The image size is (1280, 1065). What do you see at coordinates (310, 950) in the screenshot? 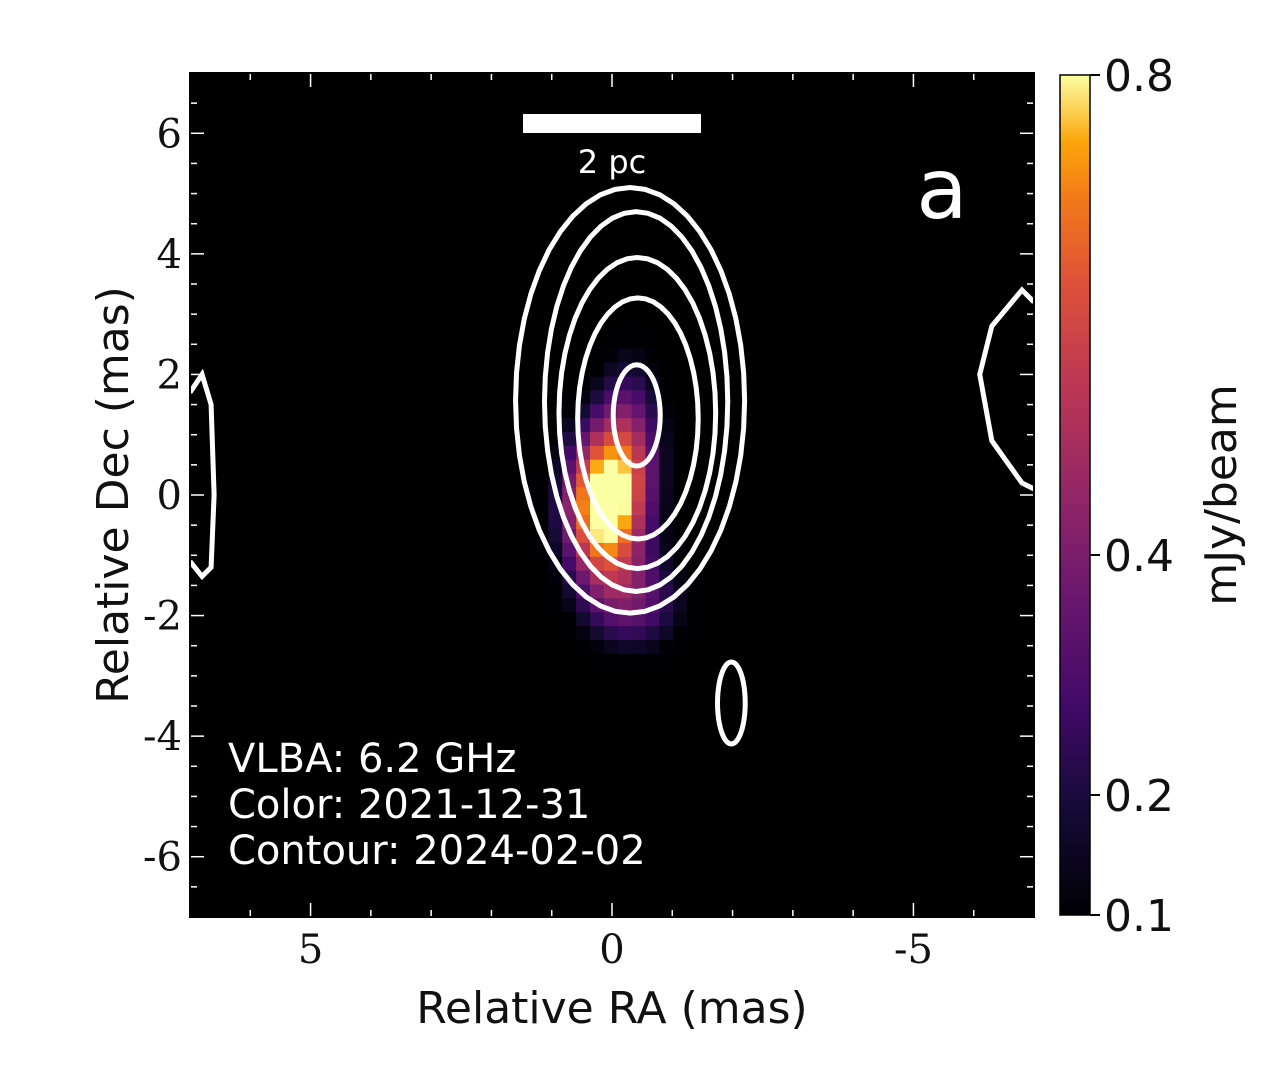
I see `x-tick-label: 5` at bounding box center [310, 950].